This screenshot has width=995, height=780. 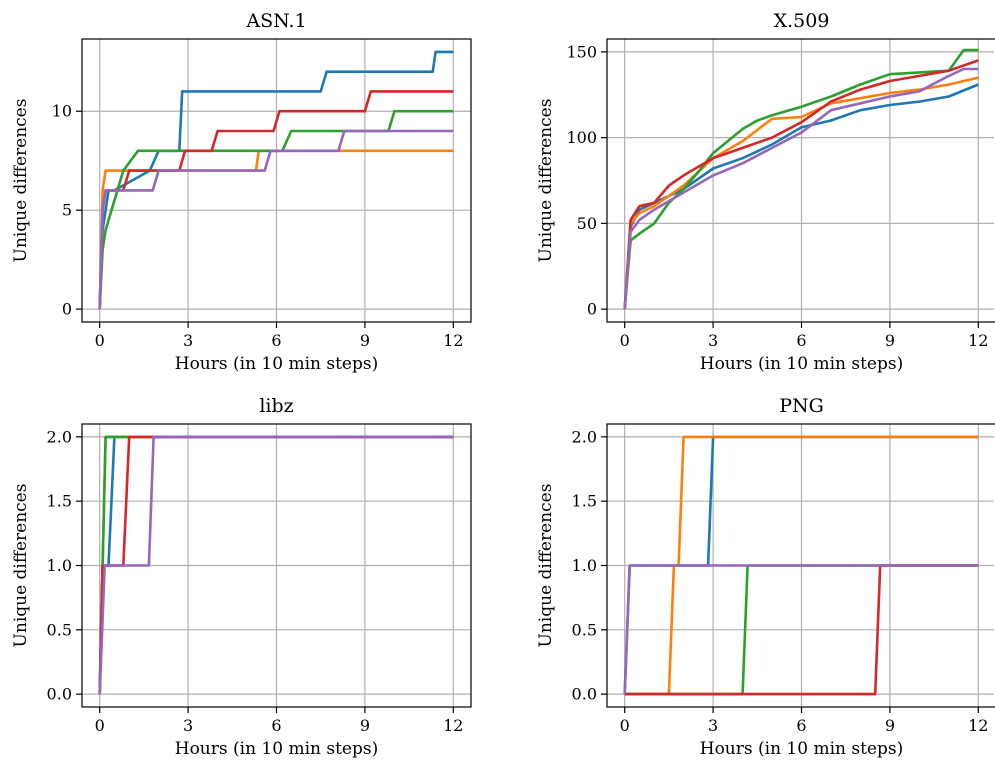 What do you see at coordinates (62, 111) in the screenshot?
I see `y-tick-label: 10` at bounding box center [62, 111].